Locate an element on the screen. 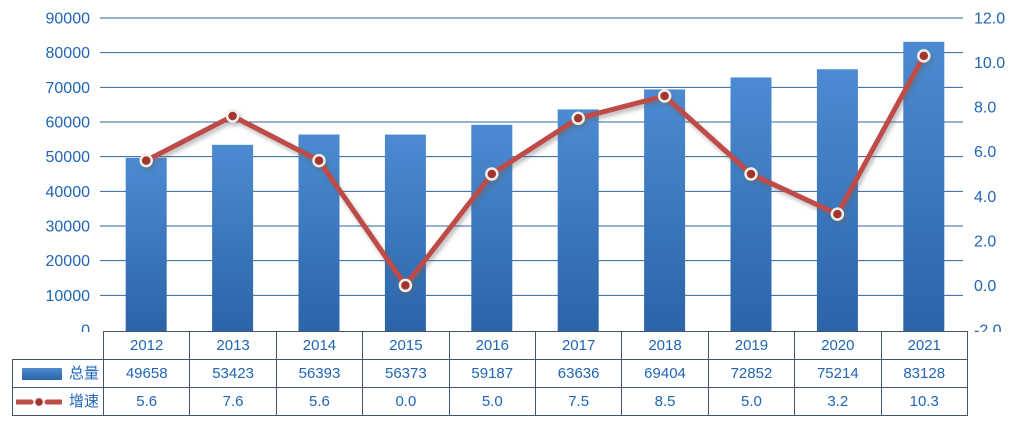  year-header: 2019 is located at coordinates (751, 345).